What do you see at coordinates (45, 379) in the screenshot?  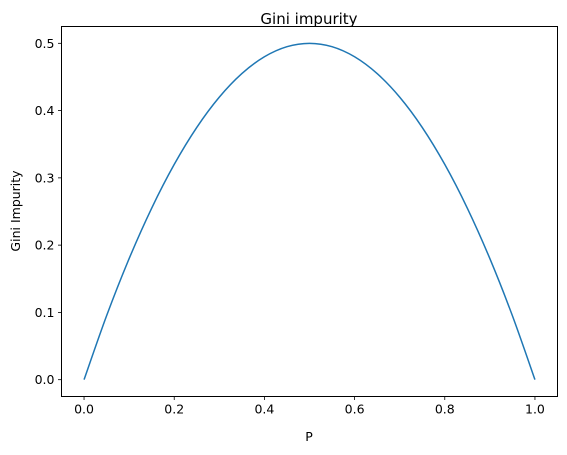 I see `y-tick-label: 0.0` at bounding box center [45, 379].